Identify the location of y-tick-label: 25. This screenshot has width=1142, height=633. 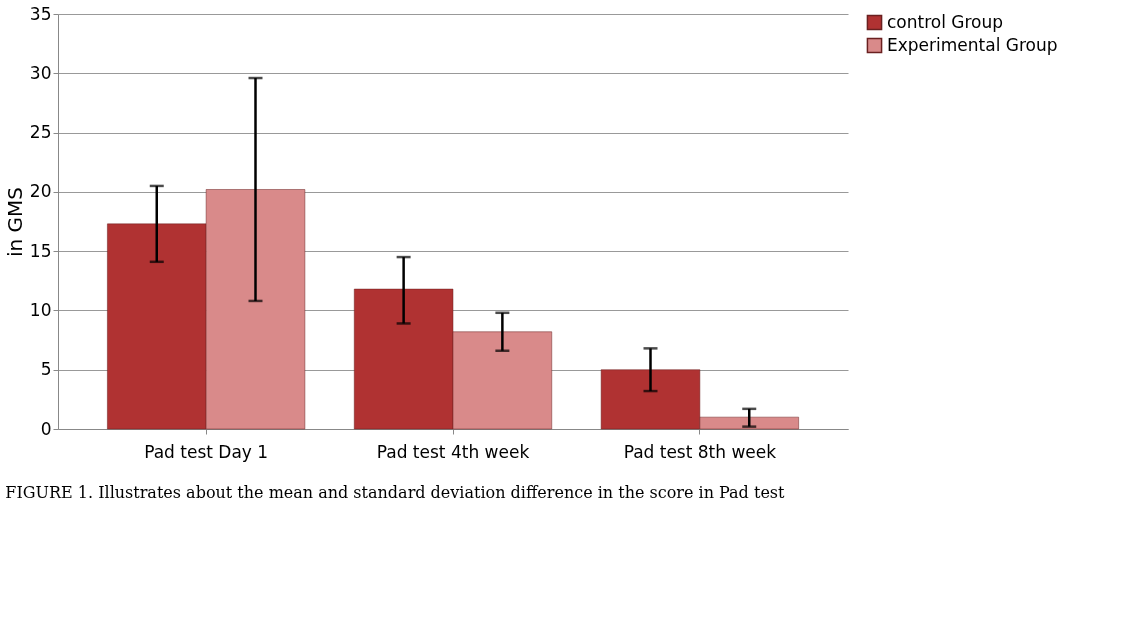
(40, 132).